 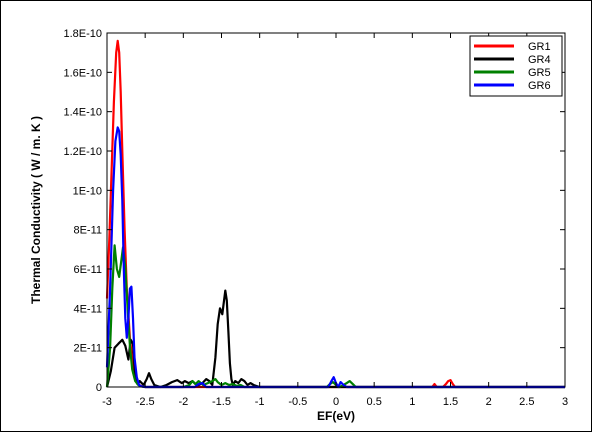 What do you see at coordinates (297, 402) in the screenshot?
I see `x-tick-label: -0.5` at bounding box center [297, 402].